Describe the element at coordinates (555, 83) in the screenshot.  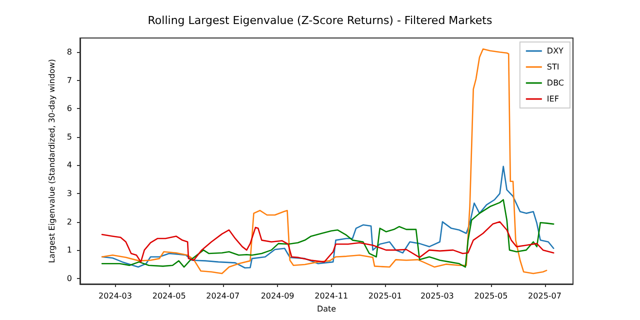
I see `legend-label: DBC` at that location.